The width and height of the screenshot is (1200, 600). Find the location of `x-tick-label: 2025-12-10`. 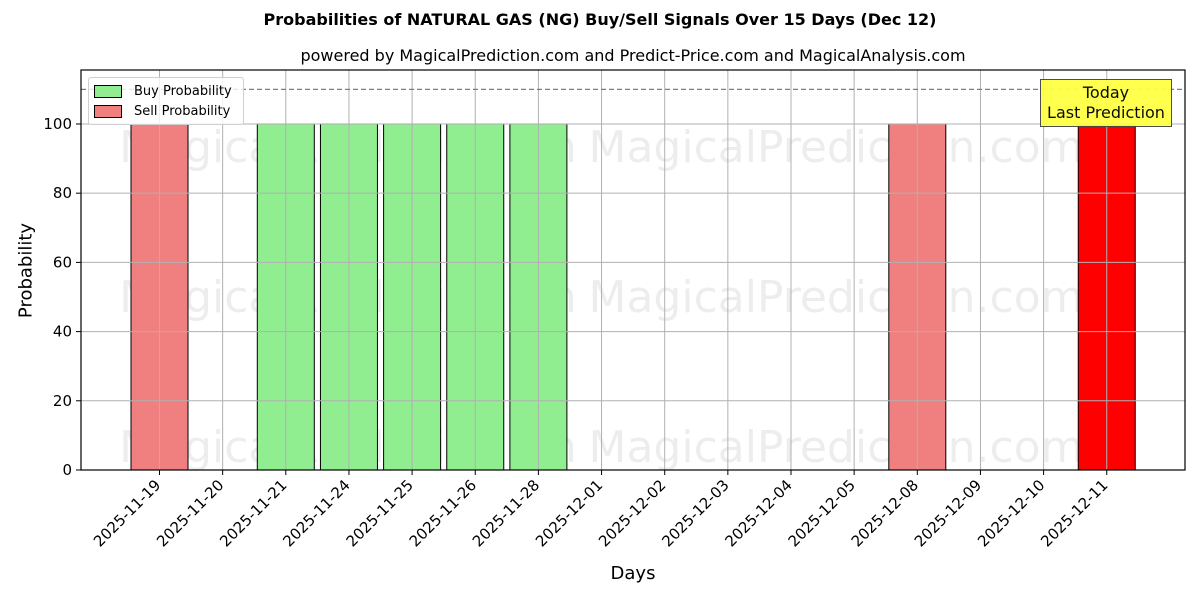

x-tick-label: 2025-12-10 is located at coordinates (1011, 513).